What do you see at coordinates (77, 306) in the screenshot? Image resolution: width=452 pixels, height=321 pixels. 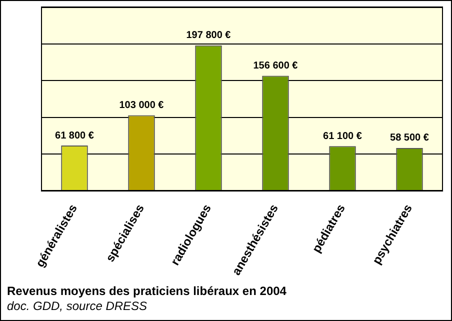 I see `text: doc. GDD, source DRESS` at bounding box center [77, 306].